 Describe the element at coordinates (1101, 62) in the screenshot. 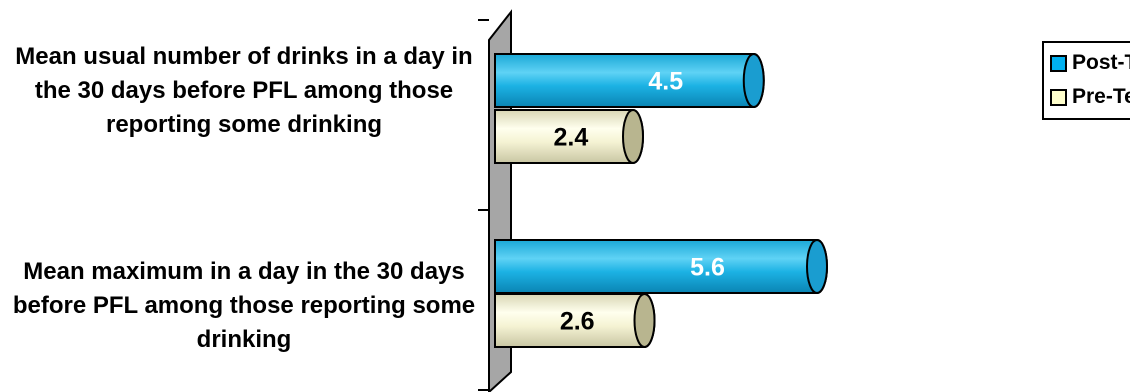

I see `legend-label-post-test: Post-Test` at that location.